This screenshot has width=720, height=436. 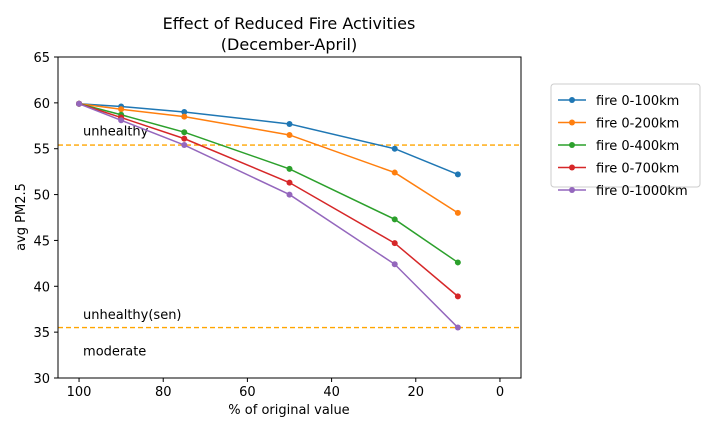 What do you see at coordinates (163, 392) in the screenshot?
I see `x-tick-label-1: 80` at bounding box center [163, 392].